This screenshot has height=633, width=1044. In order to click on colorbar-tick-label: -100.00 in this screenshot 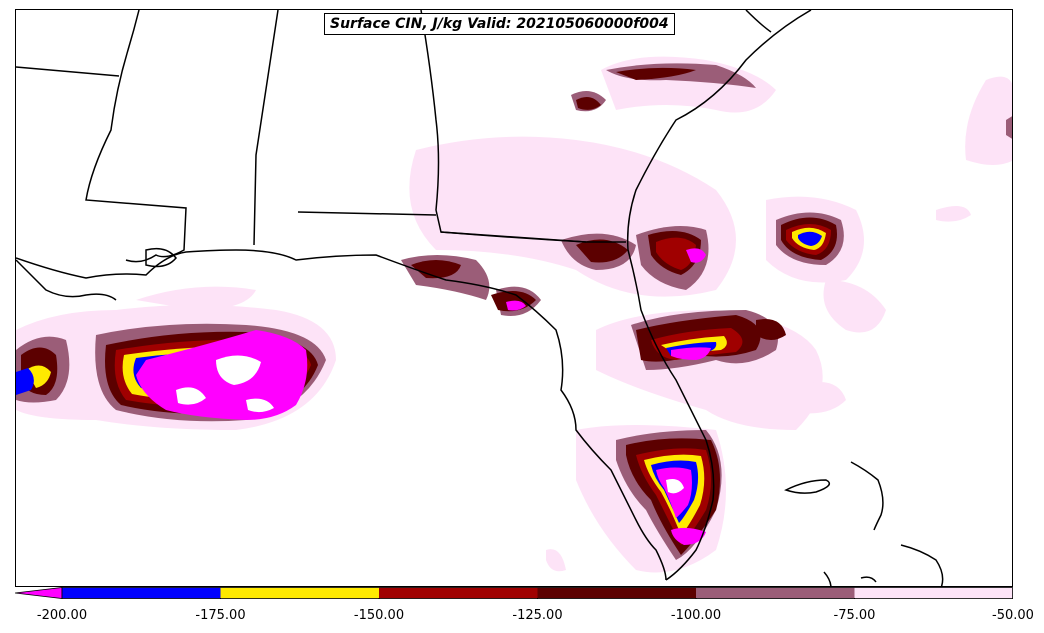, I will do `click(696, 615)`.